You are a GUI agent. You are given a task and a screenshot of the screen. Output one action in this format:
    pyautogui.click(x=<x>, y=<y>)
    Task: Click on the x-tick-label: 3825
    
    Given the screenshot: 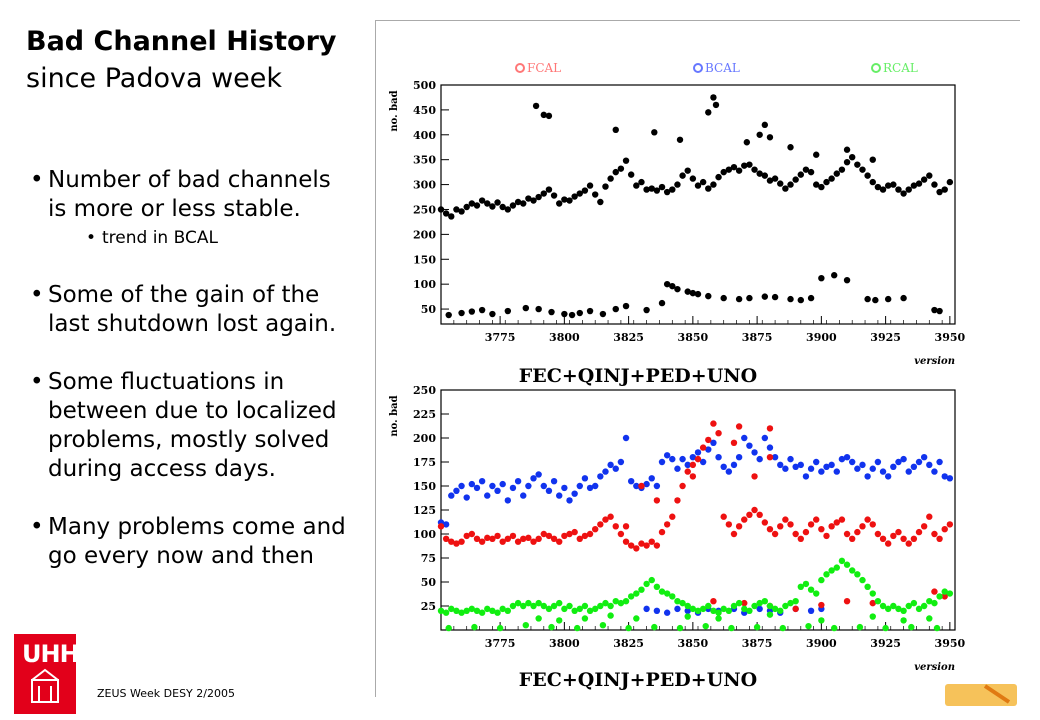 What is the action you would take?
    pyautogui.click(x=628, y=337)
    